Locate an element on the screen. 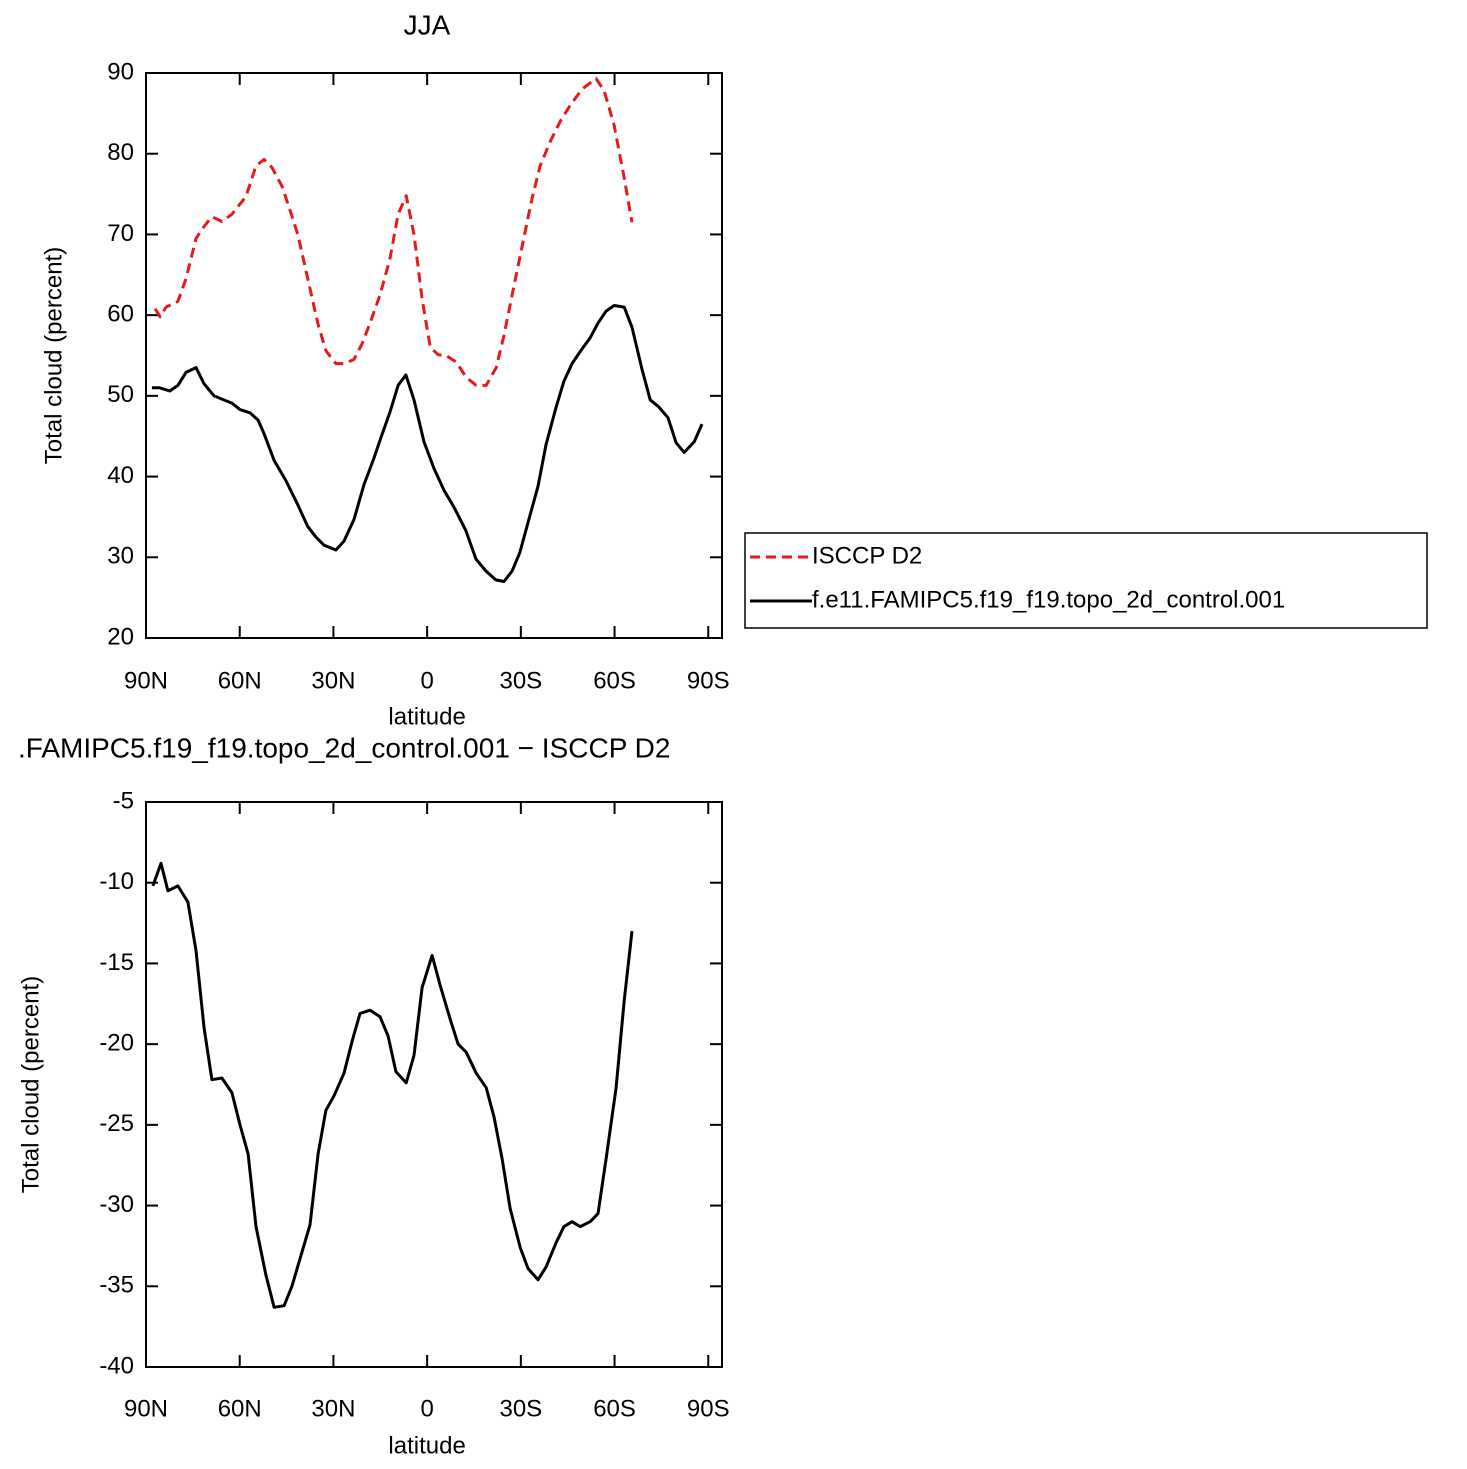  y-tick-label: 70 is located at coordinates (120, 233).